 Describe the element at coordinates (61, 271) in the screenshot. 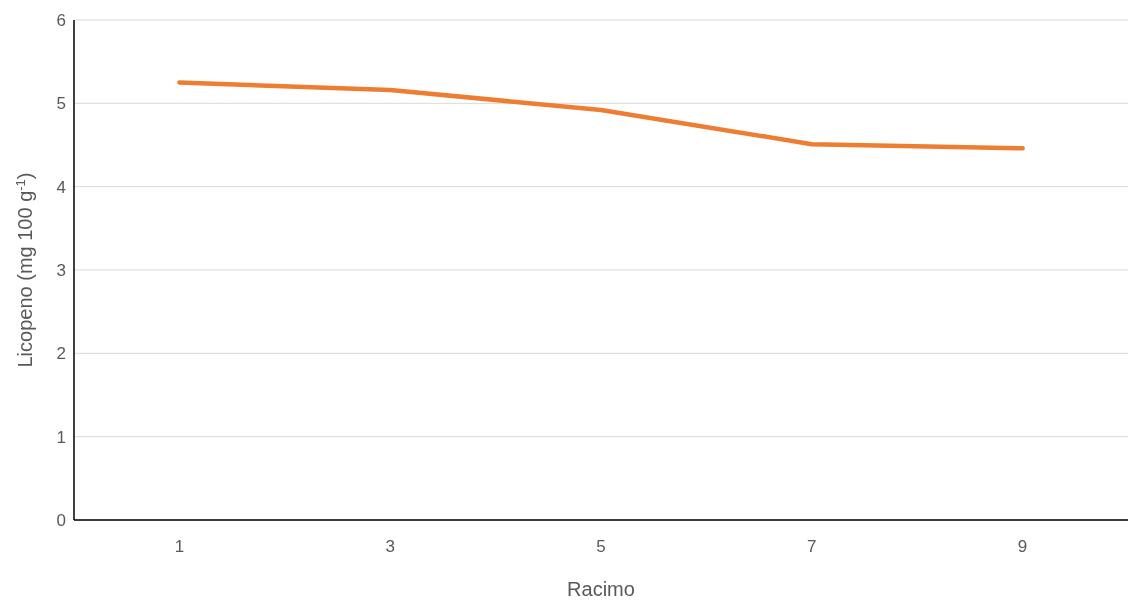

I see `y-tick-label: 3` at that location.